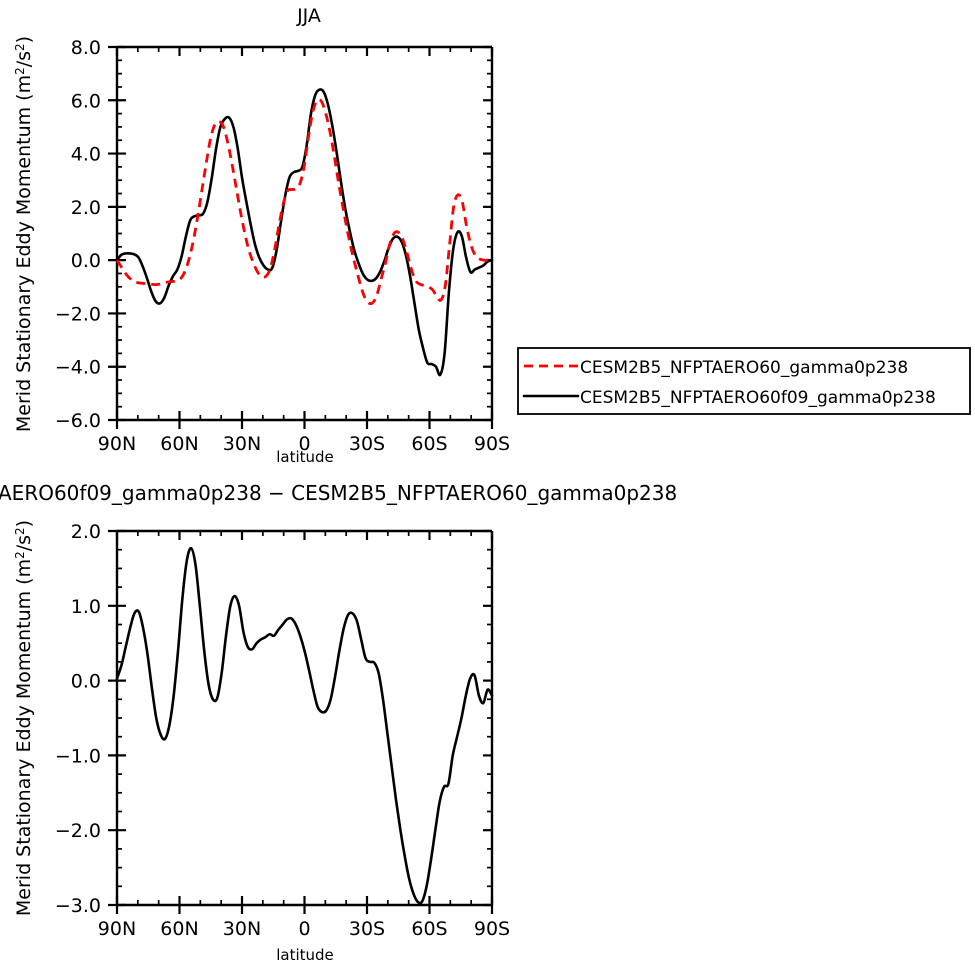  Describe the element at coordinates (24, 737) in the screenshot. I see `y-label-prefix-2: Merid Stationary Eddy Momentum (m` at that location.